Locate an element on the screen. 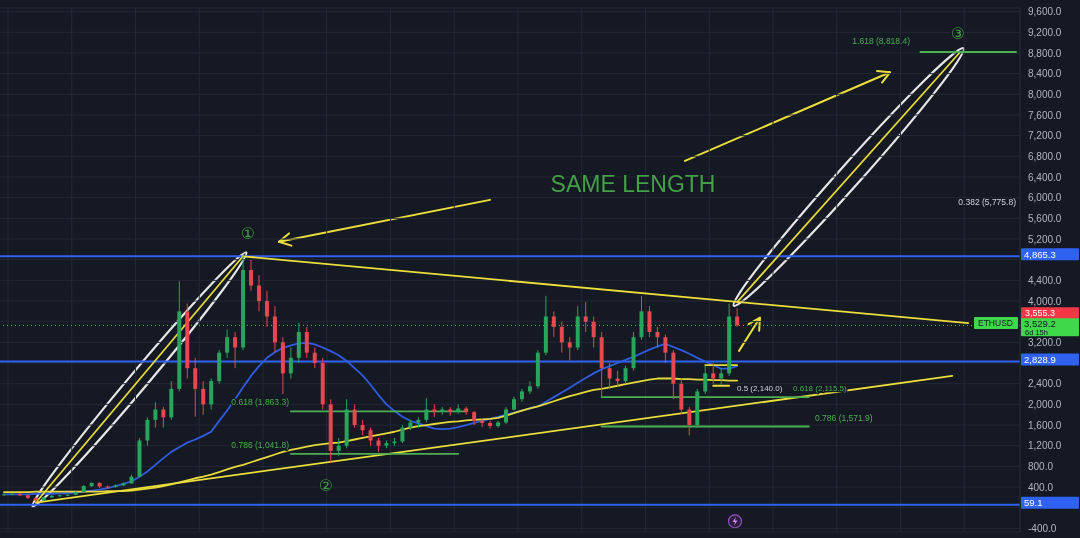  annotation: ③ is located at coordinates (958, 33).